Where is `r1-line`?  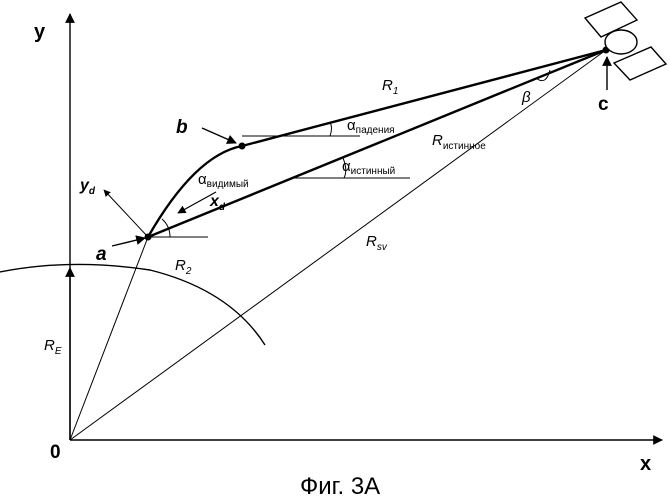
r1-line is located at coordinates (424, 98).